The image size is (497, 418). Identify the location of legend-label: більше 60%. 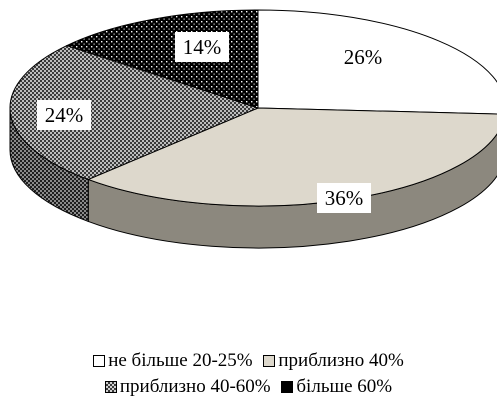
(344, 386).